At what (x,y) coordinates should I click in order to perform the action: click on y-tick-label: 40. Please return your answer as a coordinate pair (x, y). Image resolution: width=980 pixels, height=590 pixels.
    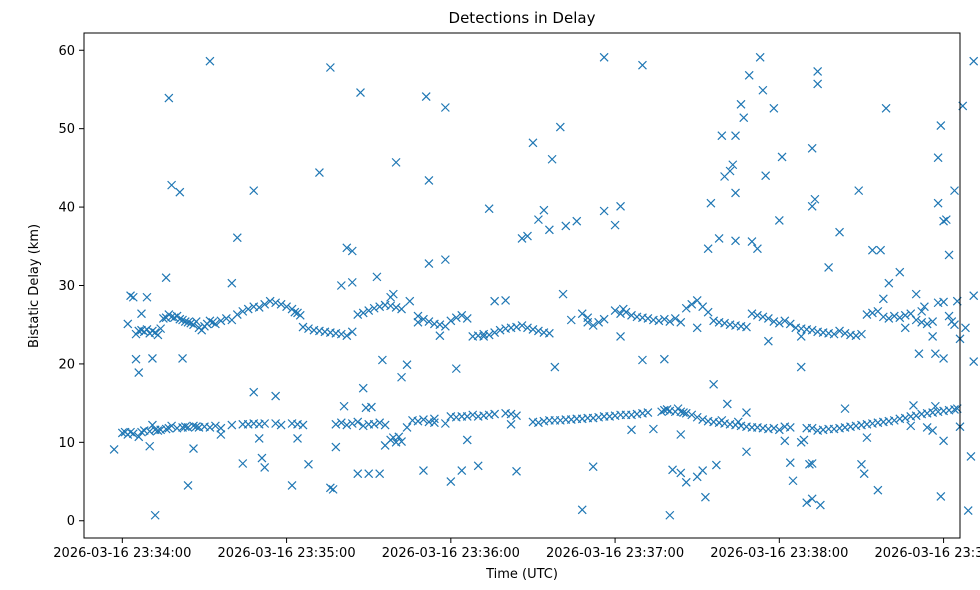
    Looking at the image, I should click on (66, 208).